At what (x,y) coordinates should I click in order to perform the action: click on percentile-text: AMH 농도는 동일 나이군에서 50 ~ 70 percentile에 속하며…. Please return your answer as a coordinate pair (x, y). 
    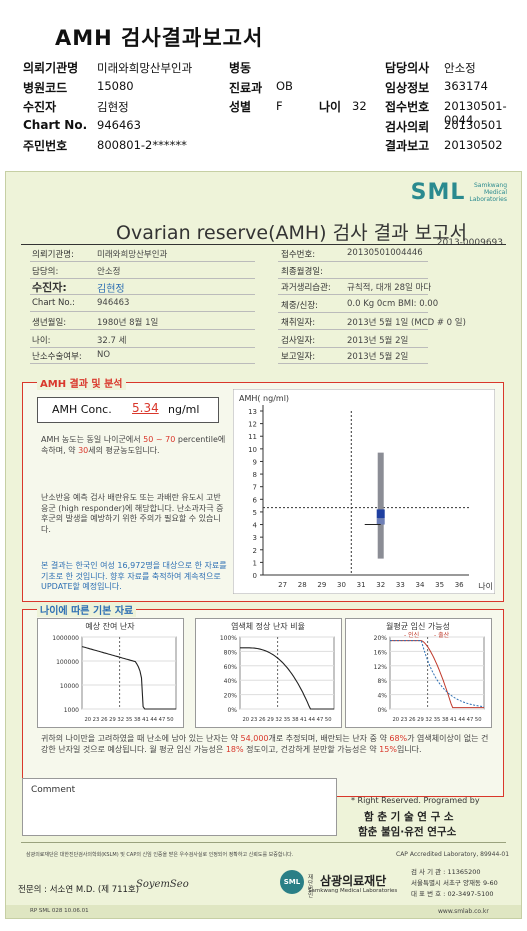
    Looking at the image, I should click on (133, 445).